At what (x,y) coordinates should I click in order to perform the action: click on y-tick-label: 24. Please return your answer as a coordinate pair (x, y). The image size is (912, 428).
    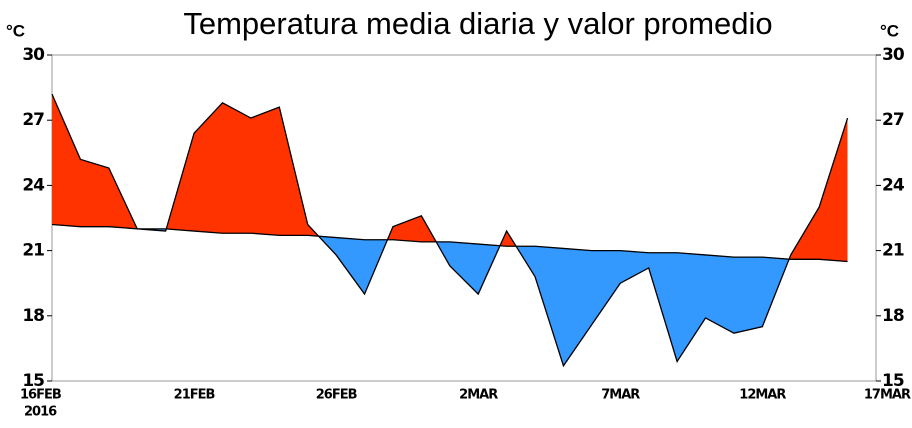
    Looking at the image, I should click on (33, 185).